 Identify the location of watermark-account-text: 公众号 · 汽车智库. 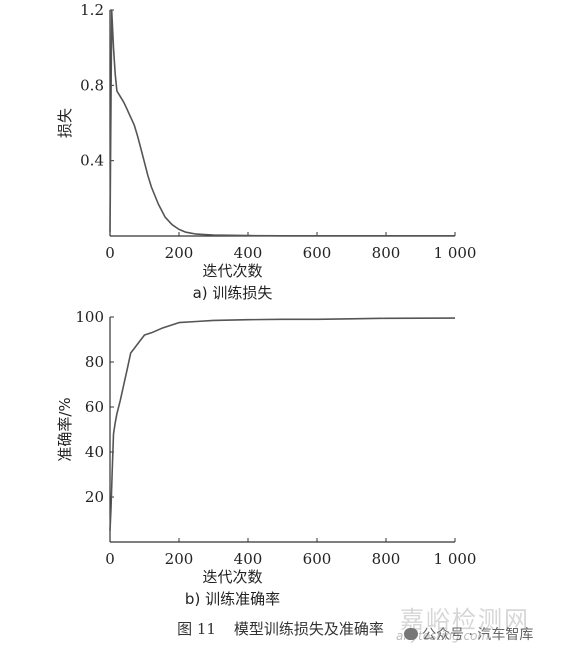
(478, 635).